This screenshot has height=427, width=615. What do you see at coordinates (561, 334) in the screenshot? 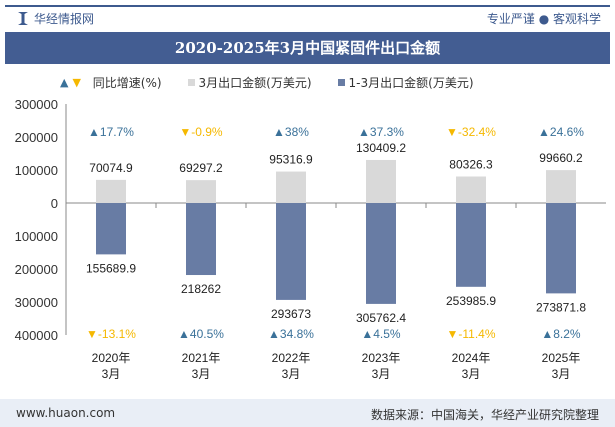
I see `growth-label: ▲8.2%` at bounding box center [561, 334].